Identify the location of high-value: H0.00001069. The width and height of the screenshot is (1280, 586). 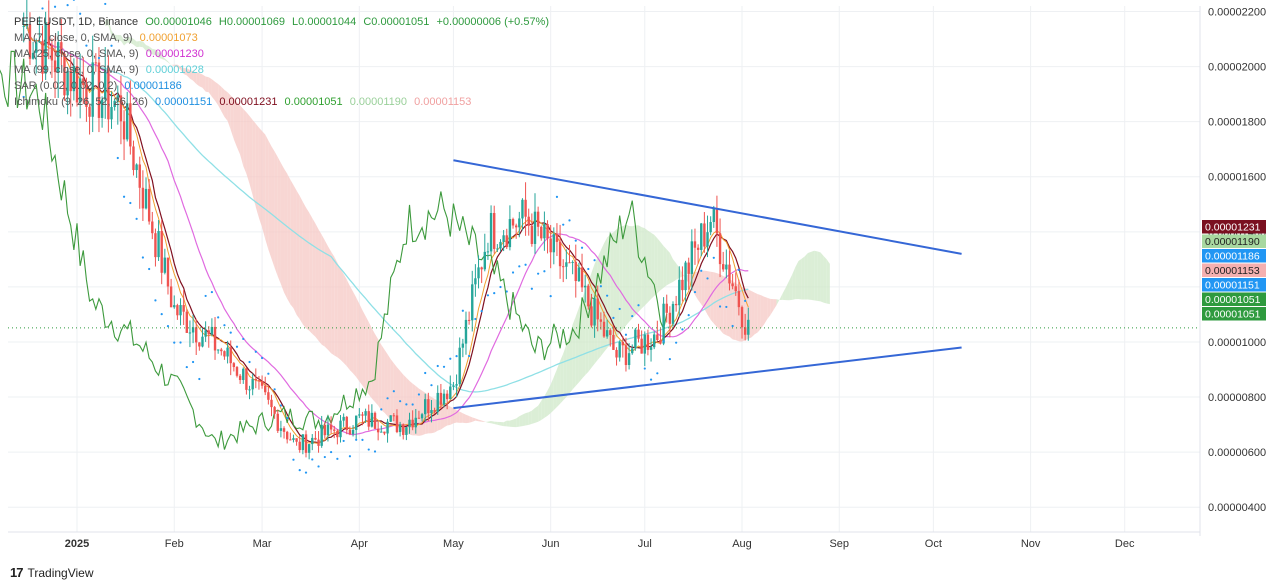
(251, 22).